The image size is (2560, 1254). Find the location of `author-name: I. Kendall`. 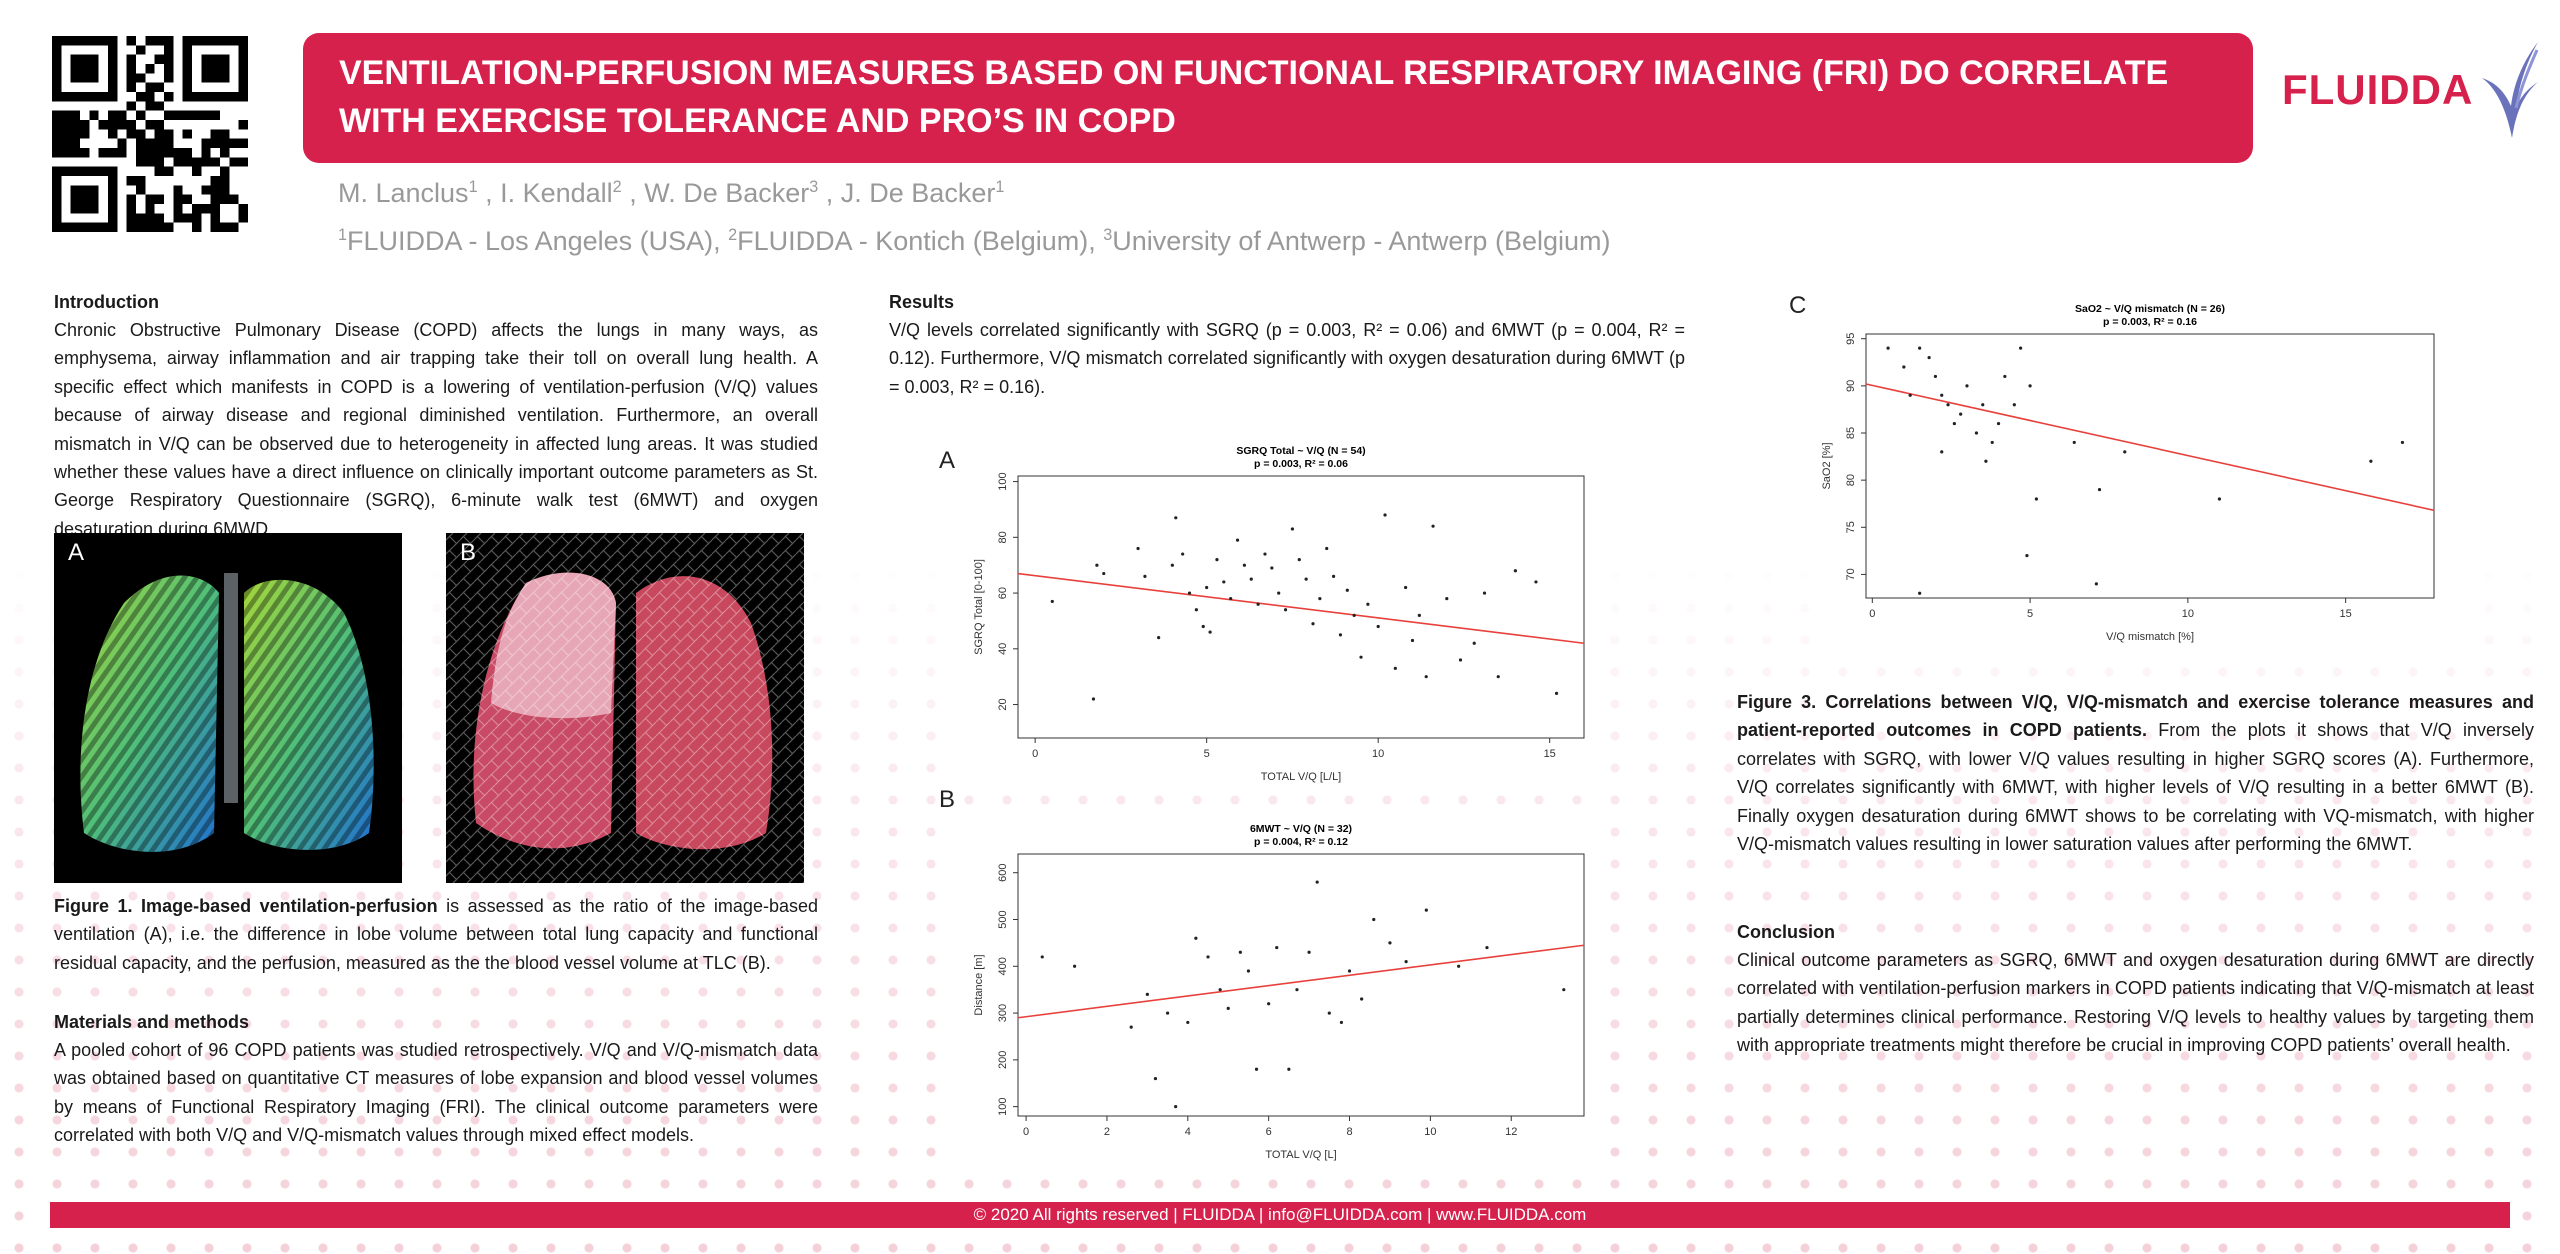

author-name: I. Kendall is located at coordinates (556, 193).